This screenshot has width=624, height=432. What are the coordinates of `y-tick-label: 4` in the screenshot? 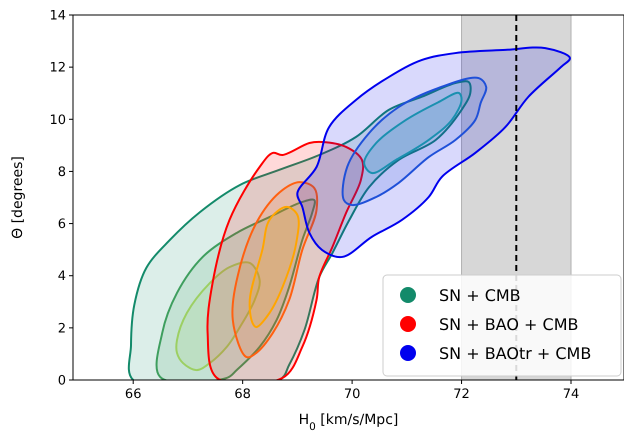 It's located at (62, 276).